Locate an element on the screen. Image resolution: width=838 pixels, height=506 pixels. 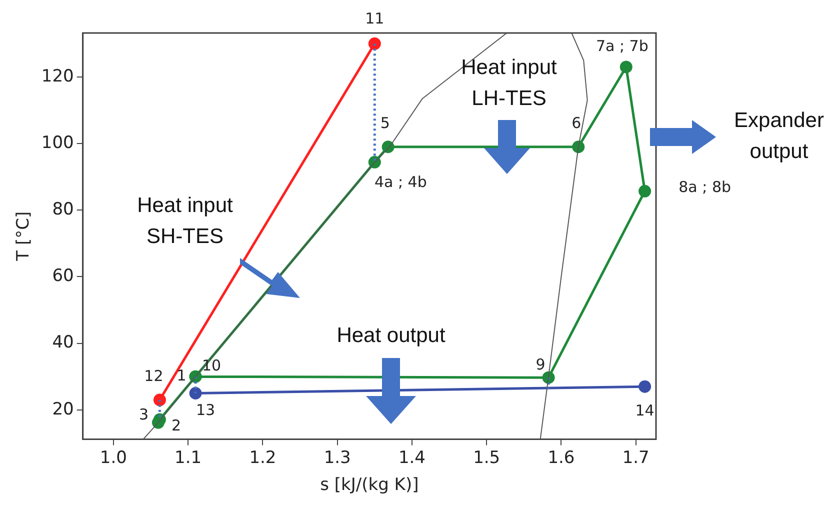
x-tick-label: 1.7 is located at coordinates (636, 458).